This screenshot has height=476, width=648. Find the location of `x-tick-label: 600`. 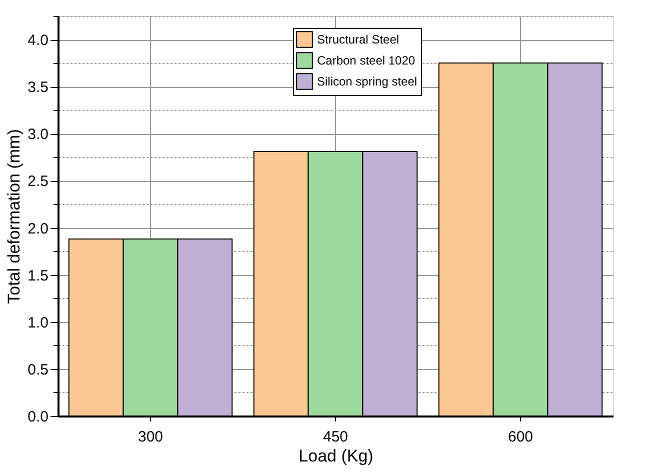

x-tick-label: 600 is located at coordinates (521, 437).